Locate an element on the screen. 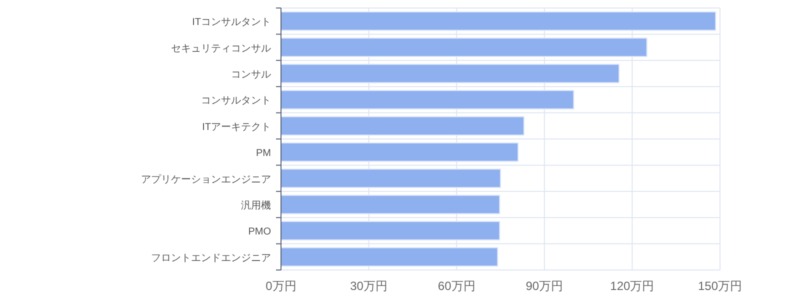 This screenshot has height=300, width=800. y-tick-label: アプリケーションエンジニア is located at coordinates (206, 179).